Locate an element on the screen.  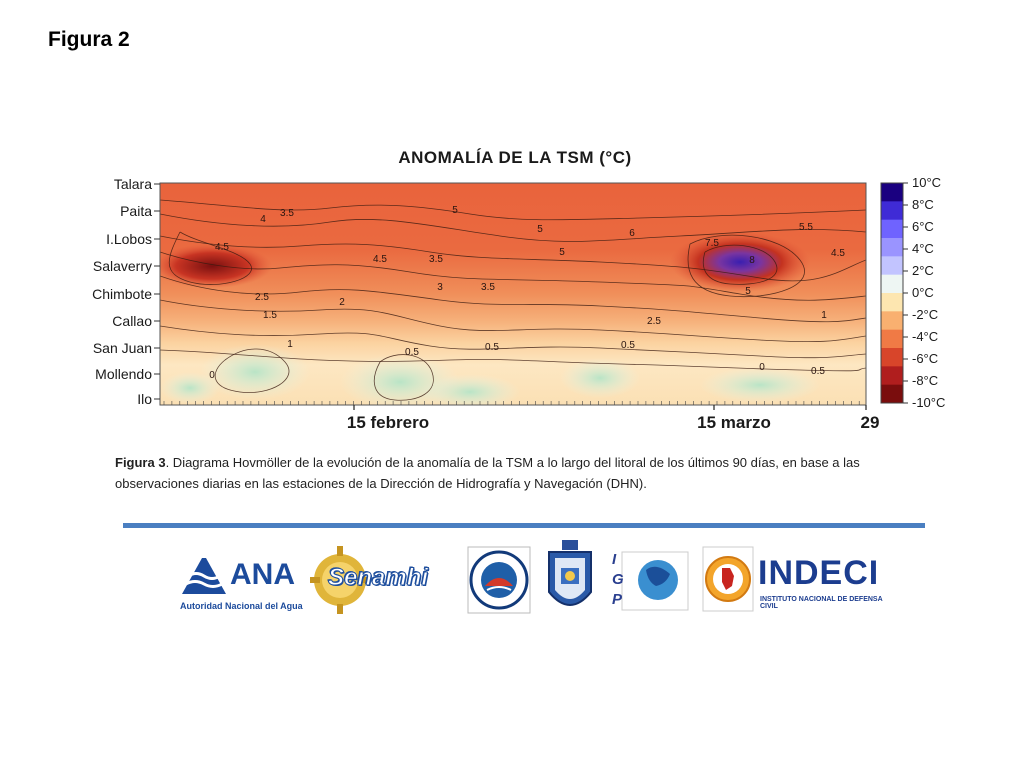
indeci-wordmark: INDECI is located at coordinates (819, 573).